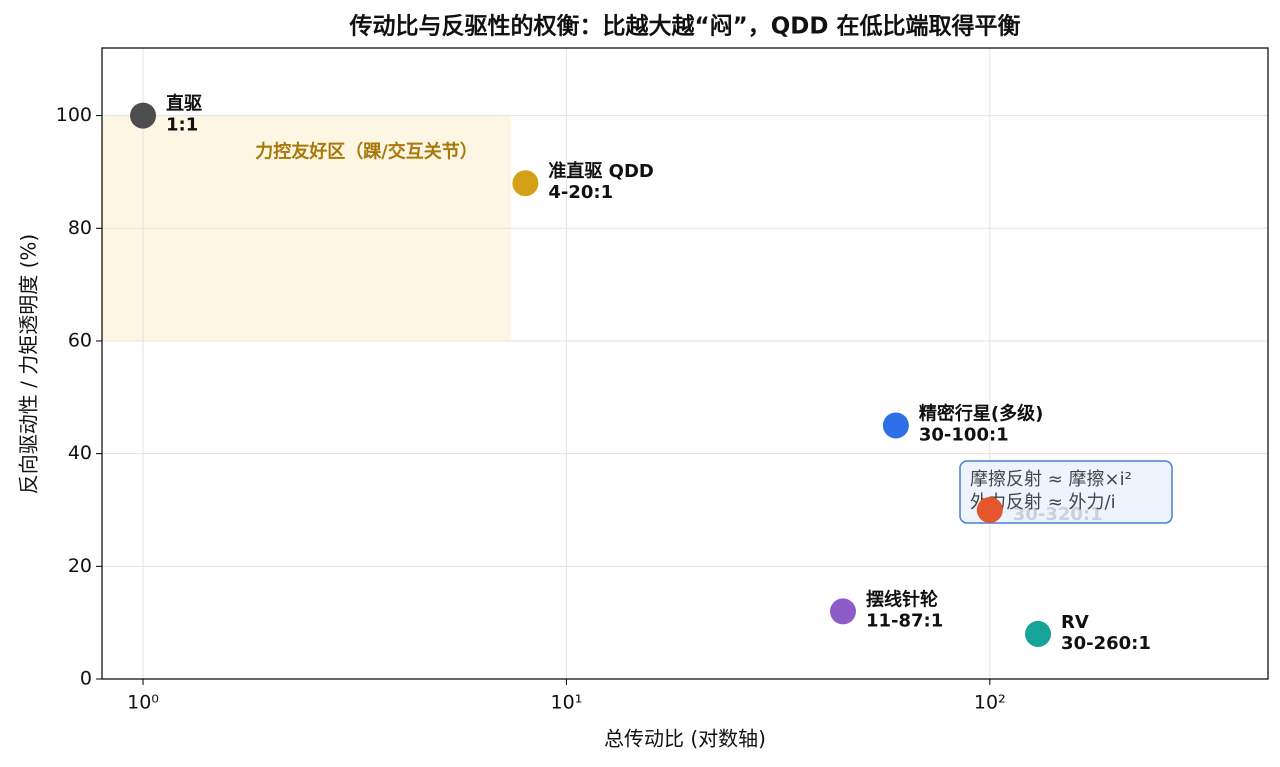 This screenshot has width=1280, height=767. I want to click on y-tick-label: 40, so click(80, 453).